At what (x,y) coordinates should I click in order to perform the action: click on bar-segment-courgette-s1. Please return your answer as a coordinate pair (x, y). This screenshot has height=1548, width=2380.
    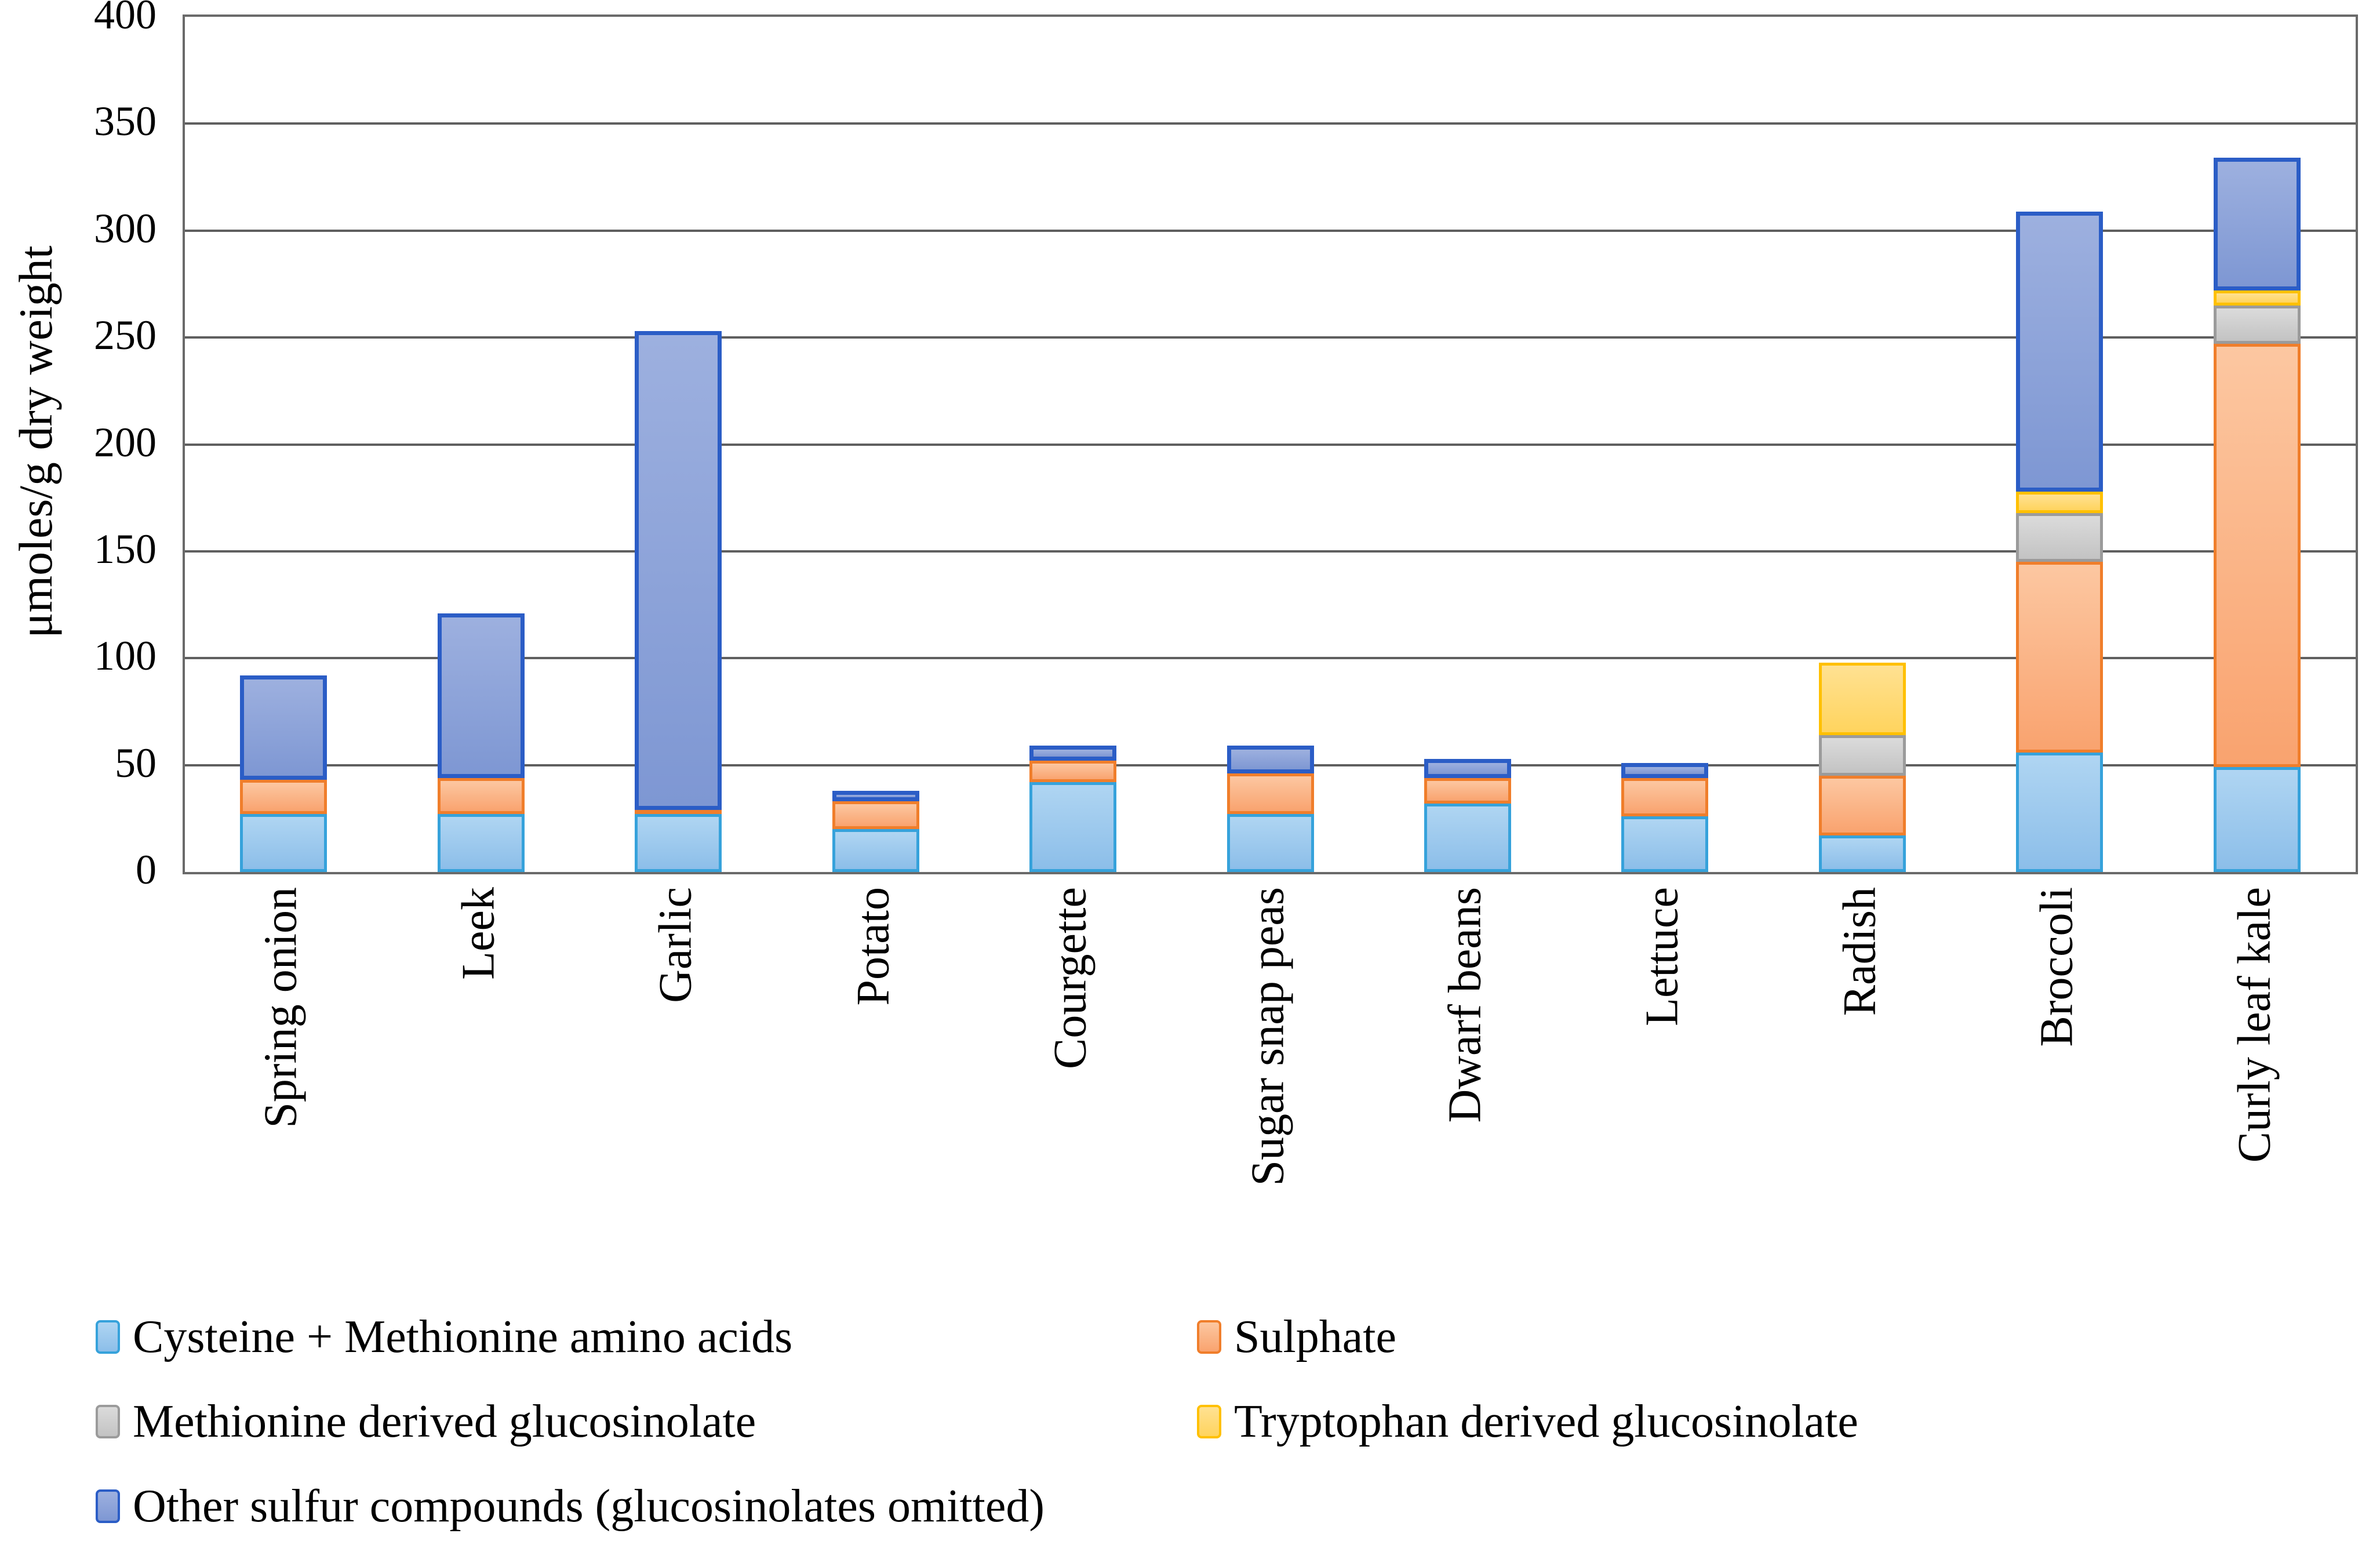
    Looking at the image, I should click on (1073, 772).